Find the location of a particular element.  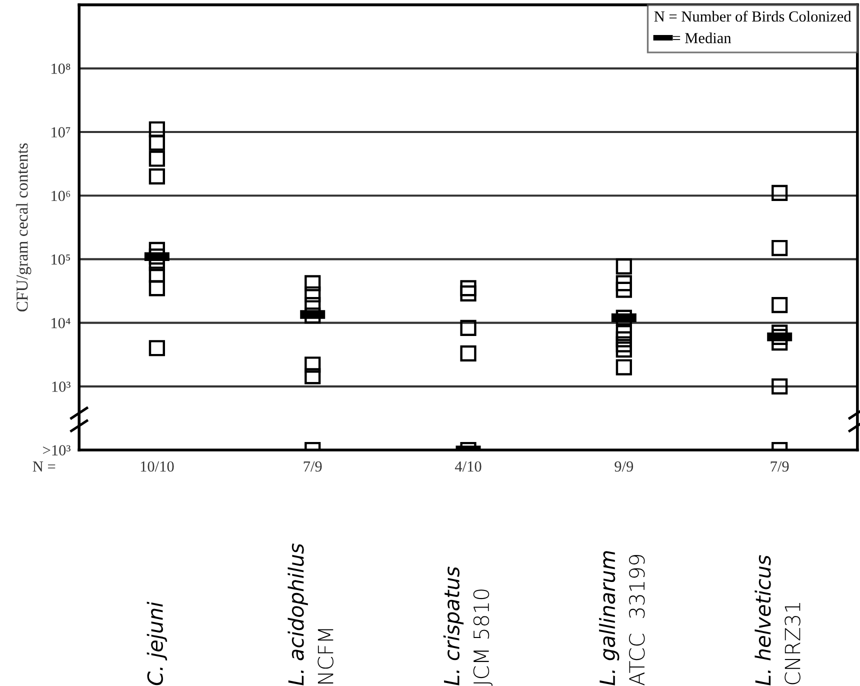

text: 4/10 is located at coordinates (468, 466).